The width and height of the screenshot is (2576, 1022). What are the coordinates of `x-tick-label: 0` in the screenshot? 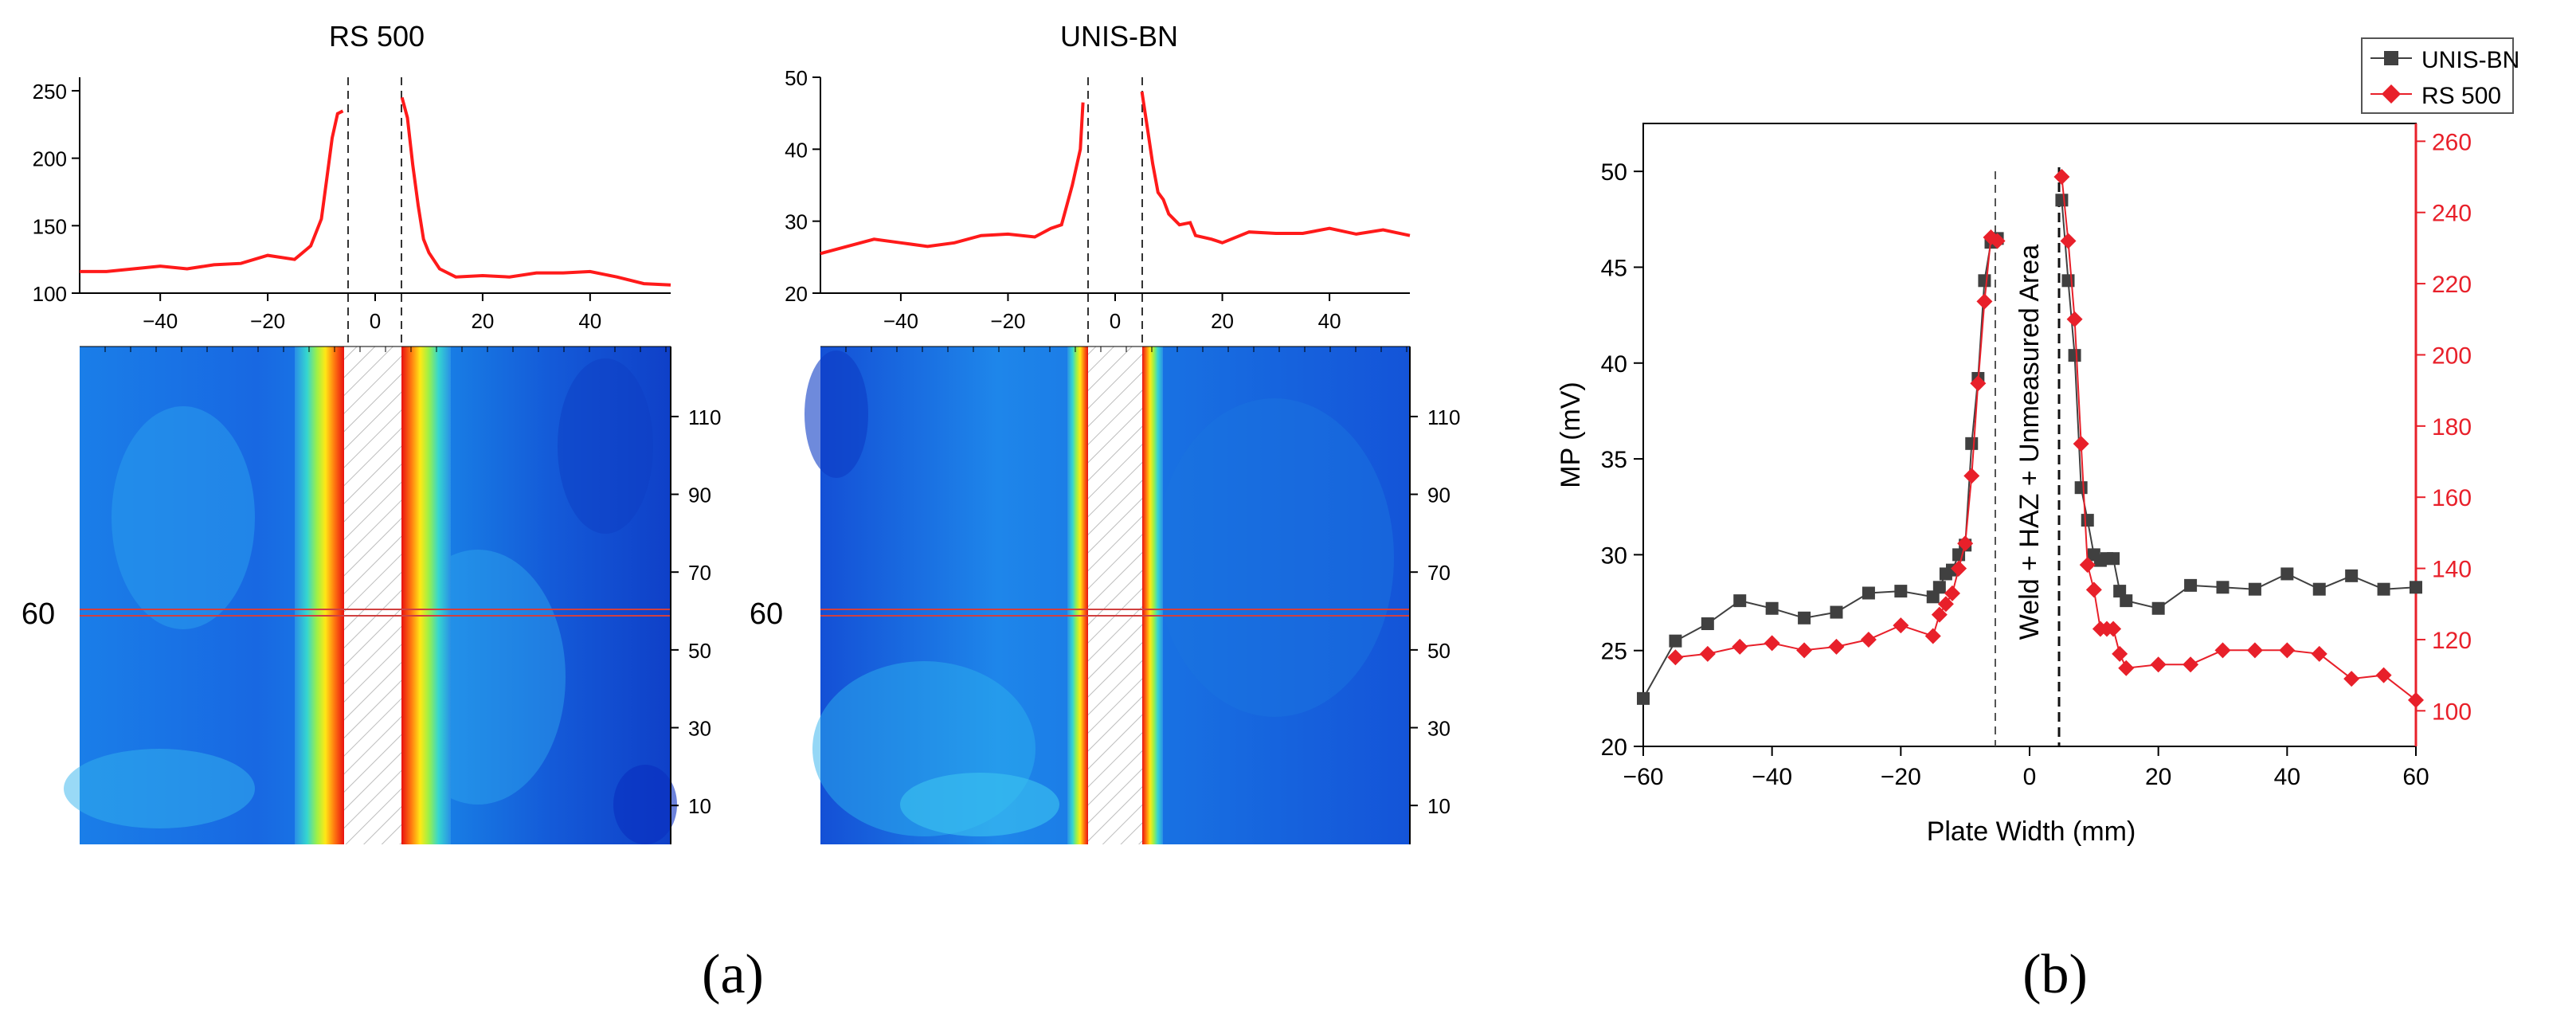 It's located at (2030, 777).